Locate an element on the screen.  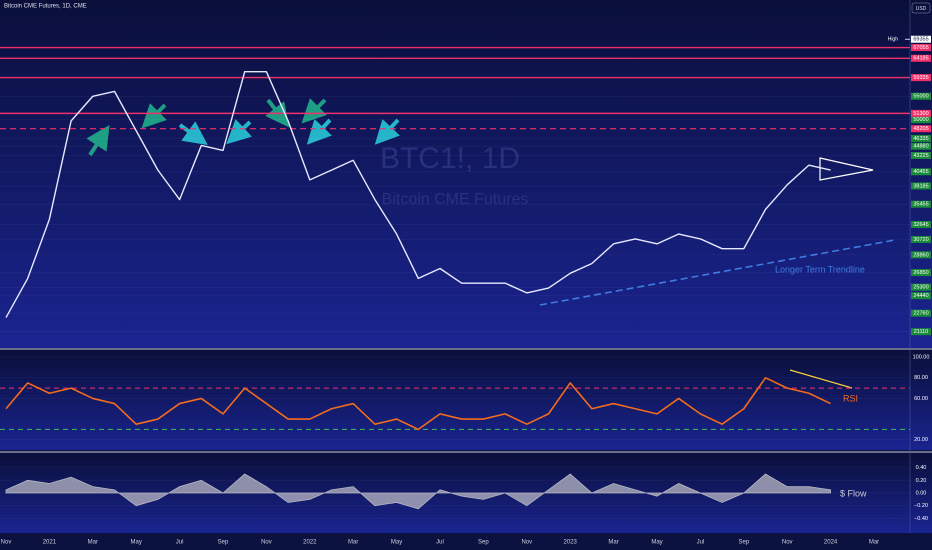
y-tick-label: 24440 is located at coordinates (920, 296).